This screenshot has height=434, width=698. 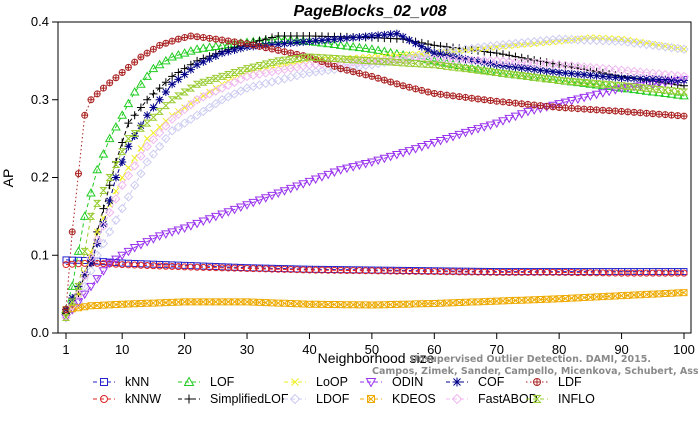 What do you see at coordinates (316, 382) in the screenshot?
I see `legend-item-loop: LoOP` at bounding box center [316, 382].